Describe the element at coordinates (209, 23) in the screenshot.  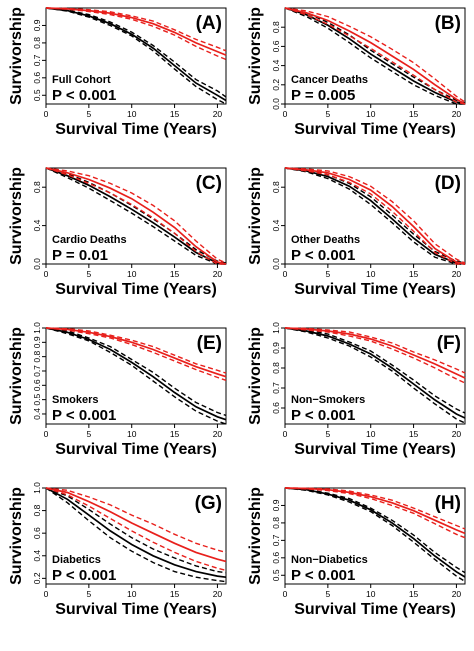
I see `panel-label: (A)` at that location.